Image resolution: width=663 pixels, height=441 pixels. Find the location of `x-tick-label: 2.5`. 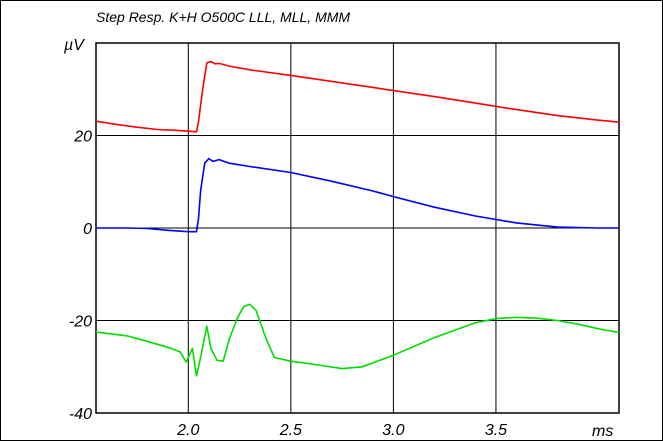

x-tick-label: 2.5 is located at coordinates (290, 430).